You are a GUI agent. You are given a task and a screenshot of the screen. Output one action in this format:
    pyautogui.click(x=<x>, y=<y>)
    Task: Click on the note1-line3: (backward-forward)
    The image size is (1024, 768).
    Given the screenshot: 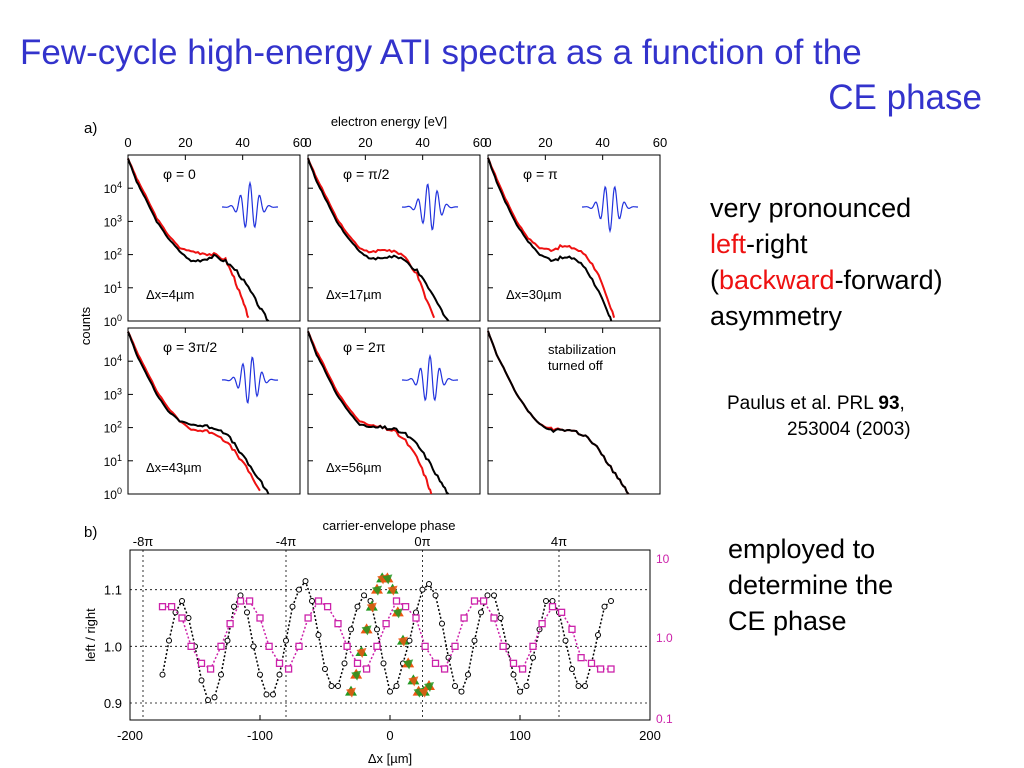 What is the action you would take?
    pyautogui.click(x=826, y=280)
    